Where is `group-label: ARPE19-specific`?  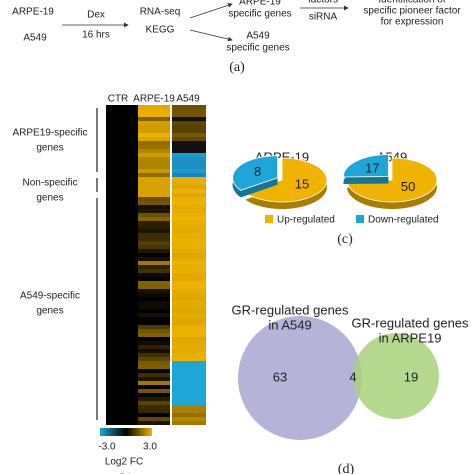
group-label: ARPE19-specific is located at coordinates (49, 133).